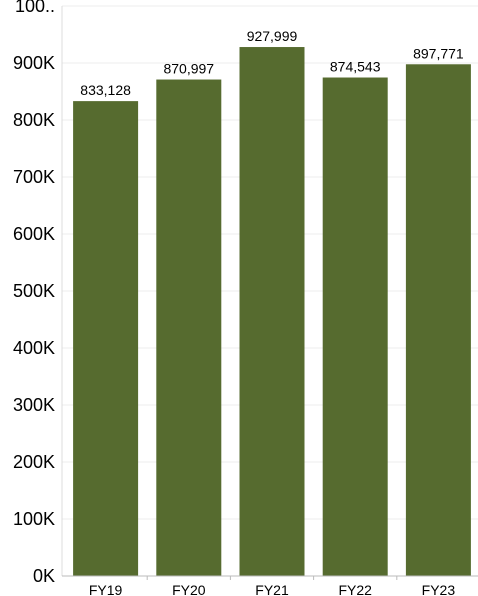  What do you see at coordinates (272, 589) in the screenshot?
I see `x-tick-label-fy21: FY21` at bounding box center [272, 589].